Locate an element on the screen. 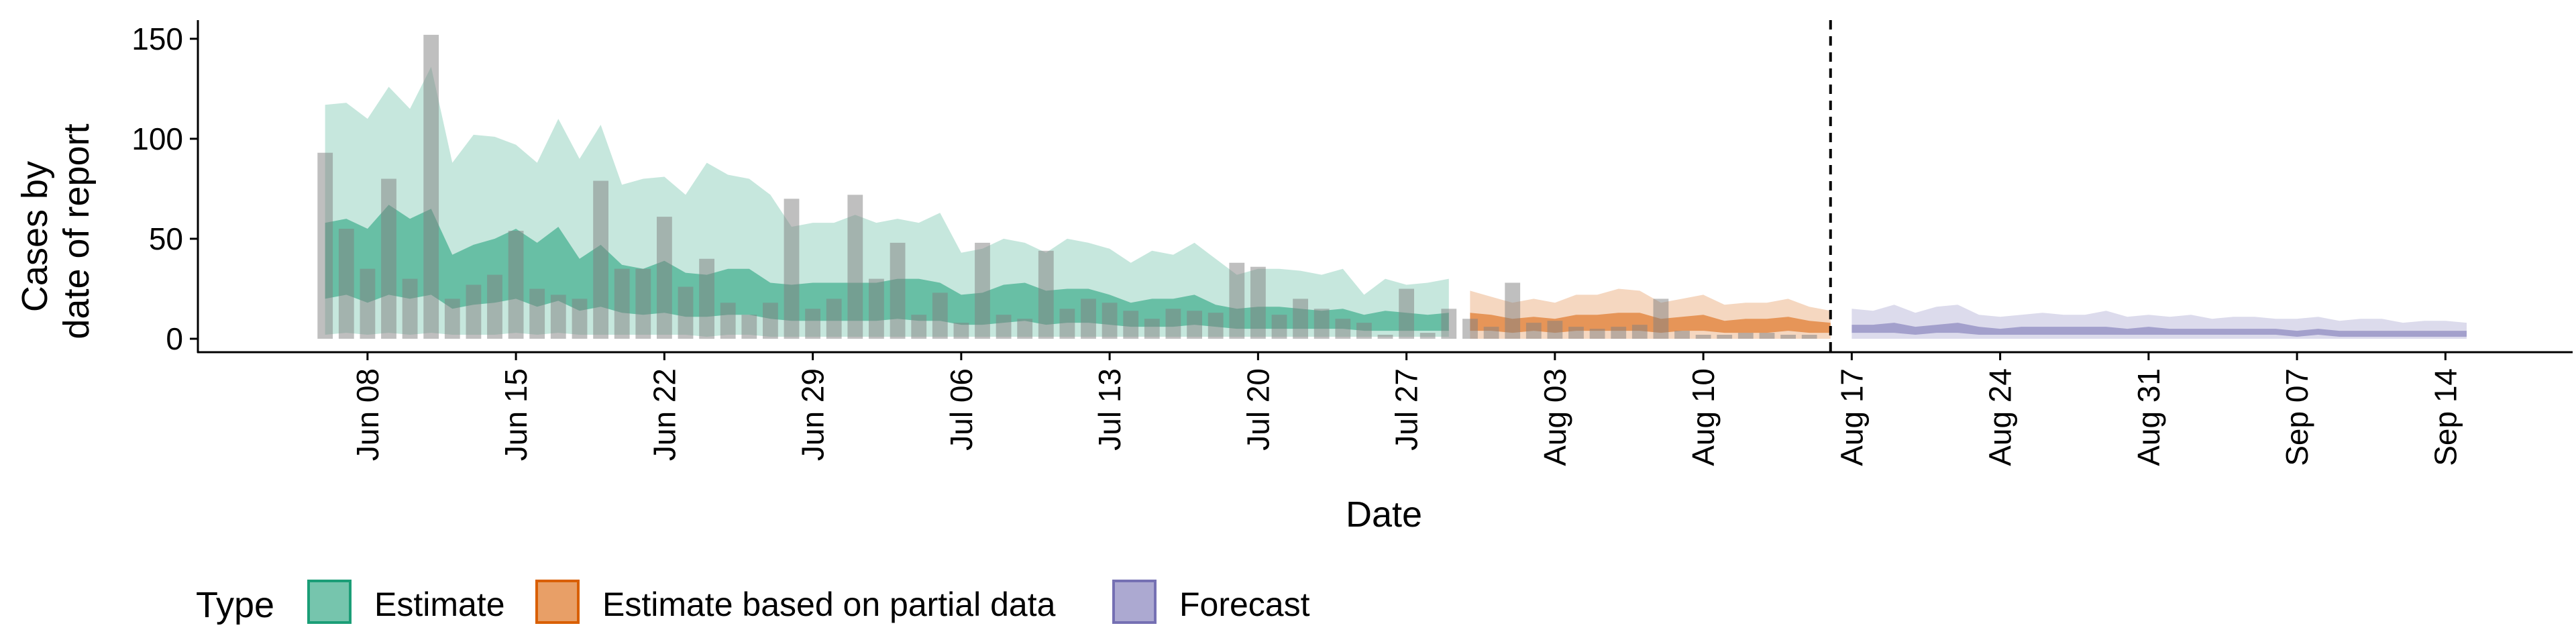 Image resolution: width=2576 pixels, height=644 pixels. y-tick-label: 150 is located at coordinates (157, 38).